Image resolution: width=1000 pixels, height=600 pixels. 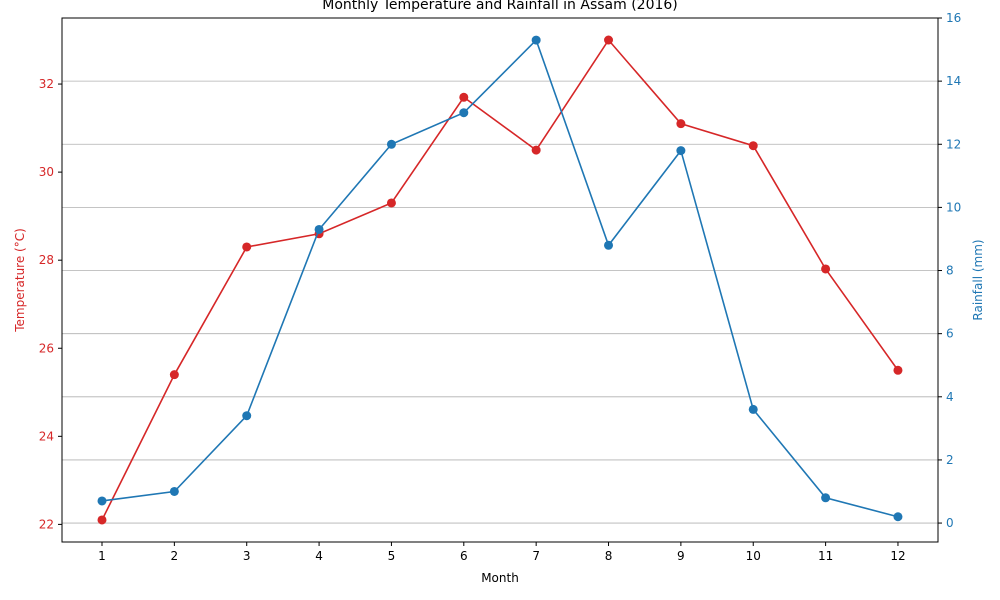 I want to click on y-right-tick-label: 6, so click(x=950, y=334).